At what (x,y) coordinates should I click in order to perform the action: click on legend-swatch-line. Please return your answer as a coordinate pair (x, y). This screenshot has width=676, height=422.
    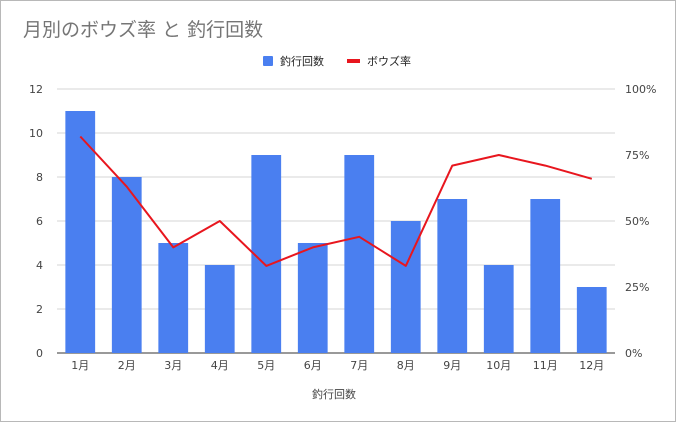
    Looking at the image, I should click on (353, 61).